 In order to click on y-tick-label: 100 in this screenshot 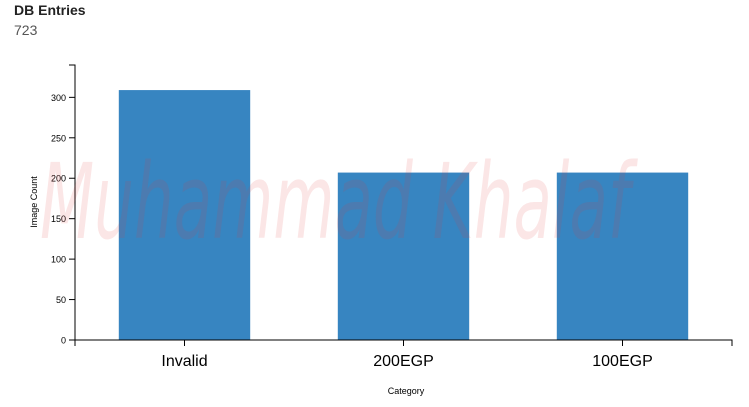, I will do `click(58, 260)`.